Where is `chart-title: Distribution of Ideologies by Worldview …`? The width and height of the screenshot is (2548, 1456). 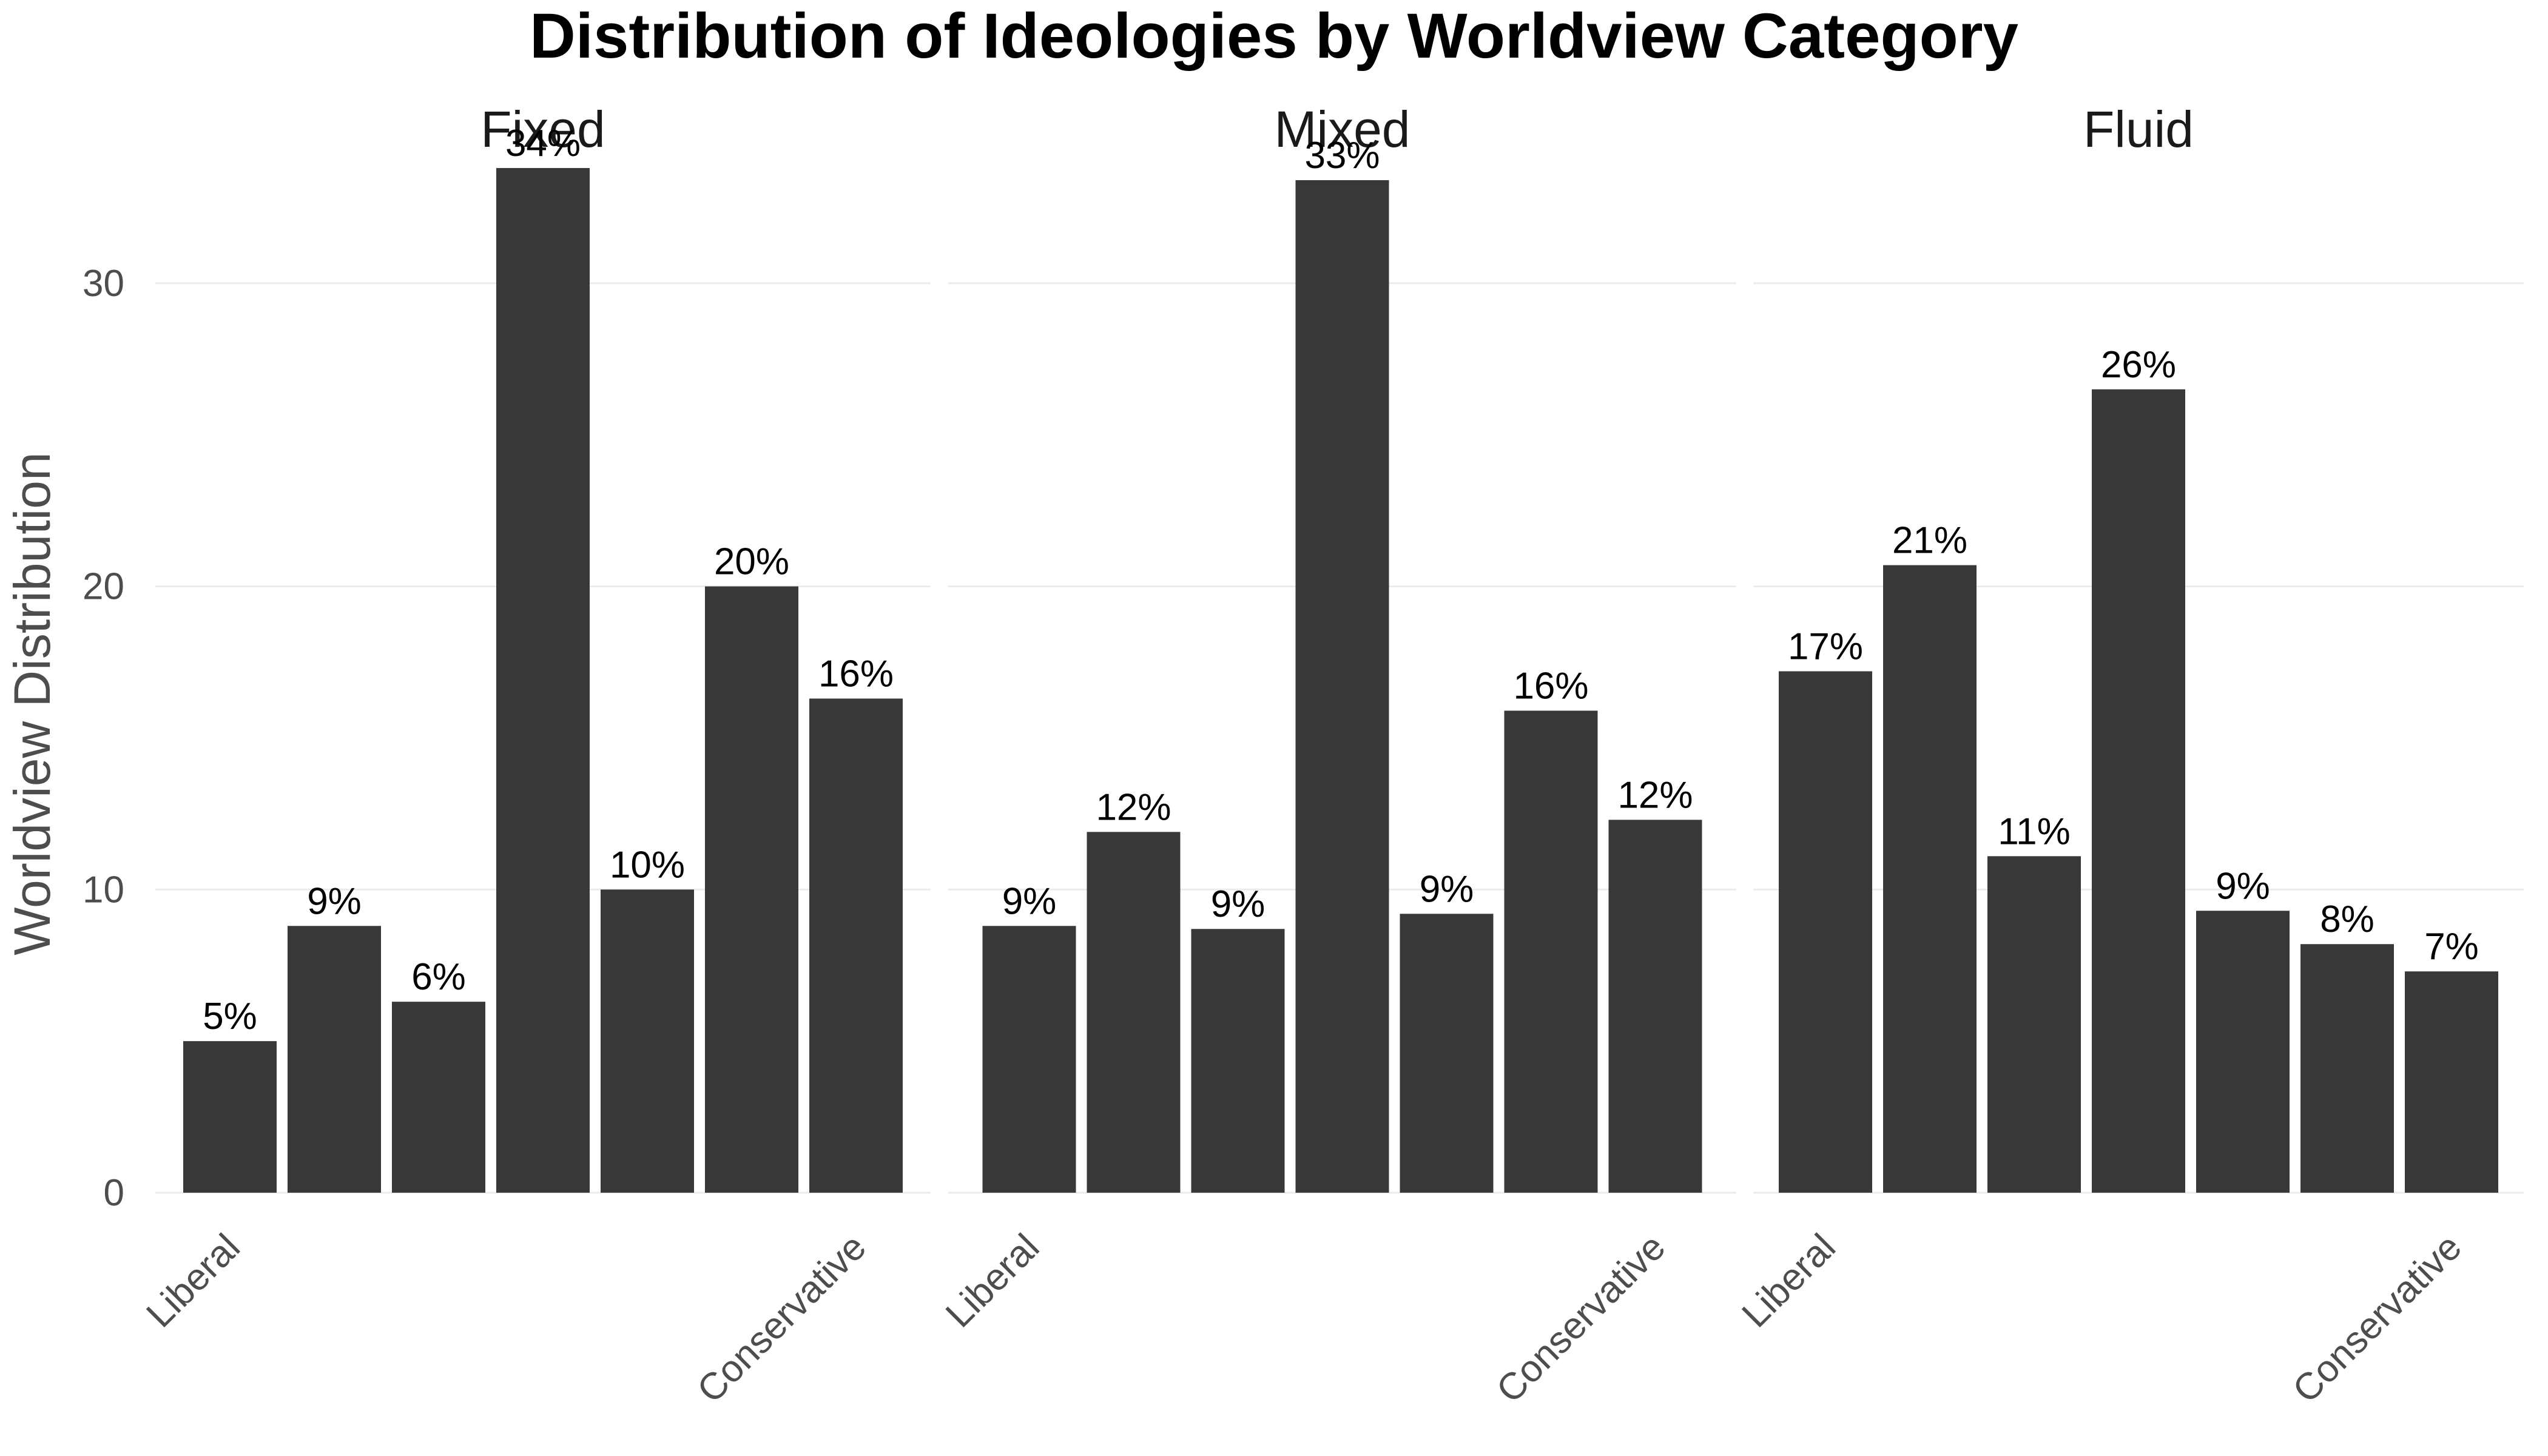
chart-title: Distribution of Ideologies by Worldview … is located at coordinates (1274, 36).